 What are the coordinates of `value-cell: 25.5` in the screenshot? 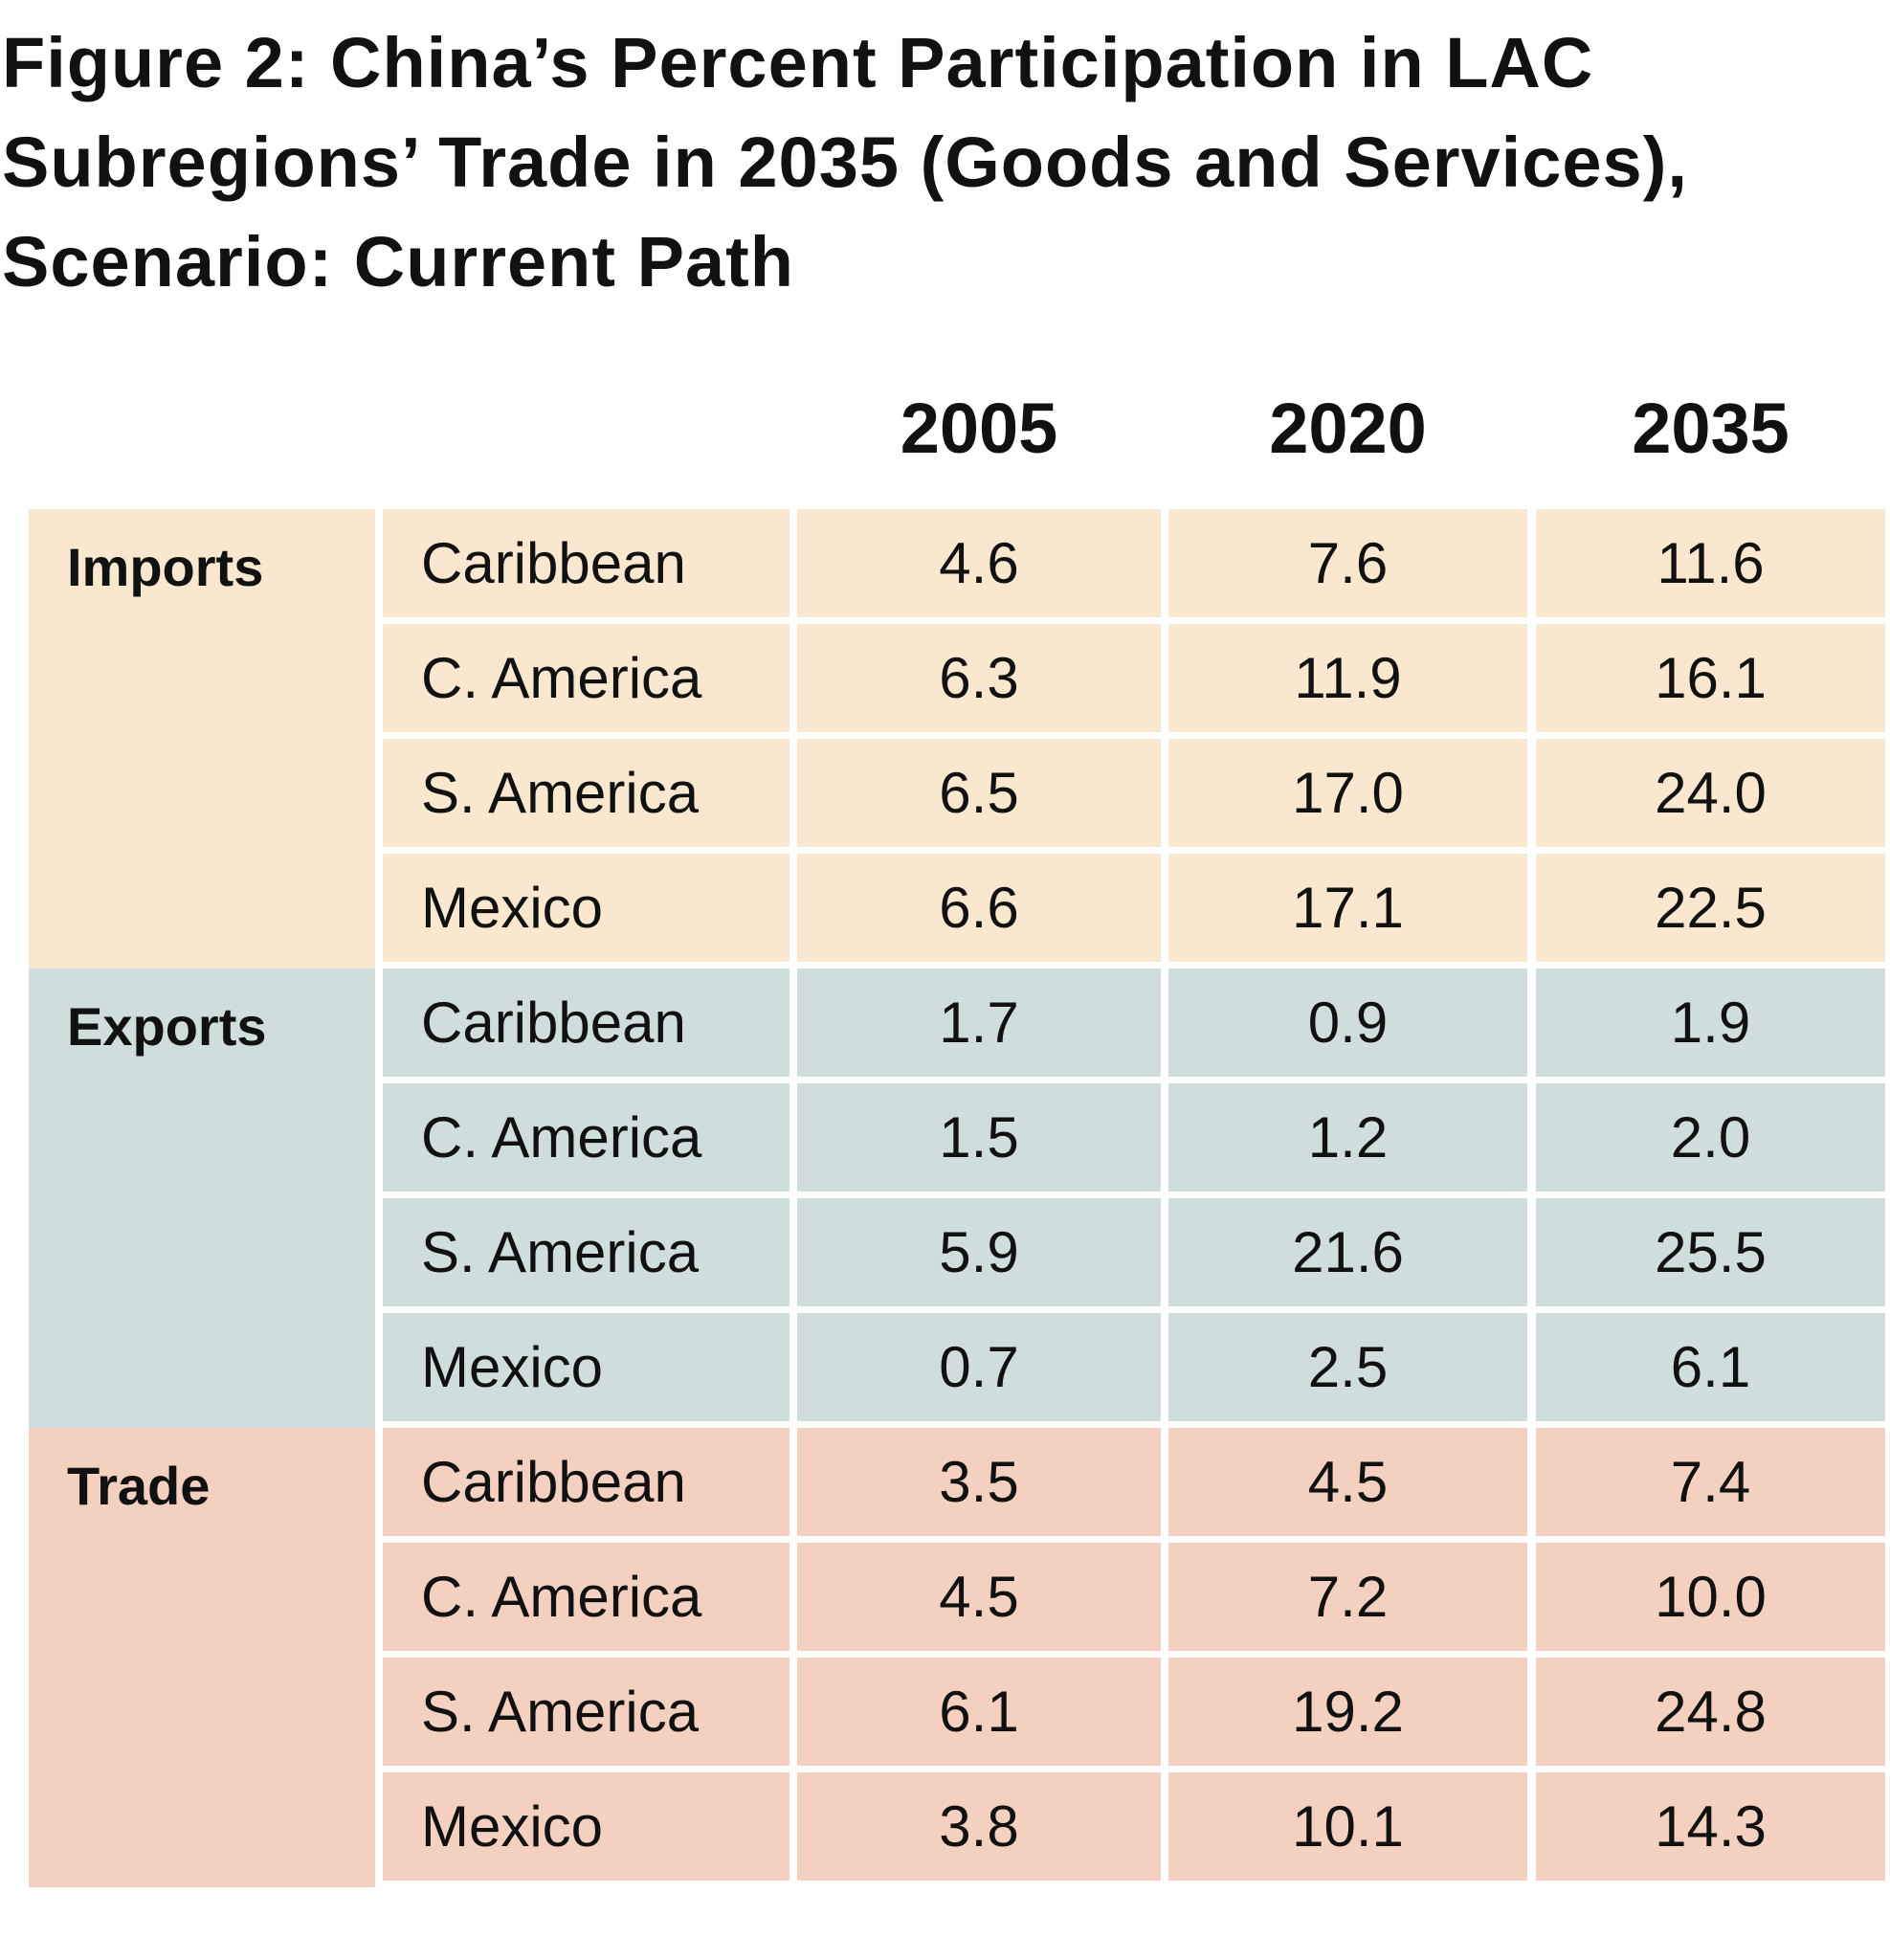 It's located at (1710, 1252).